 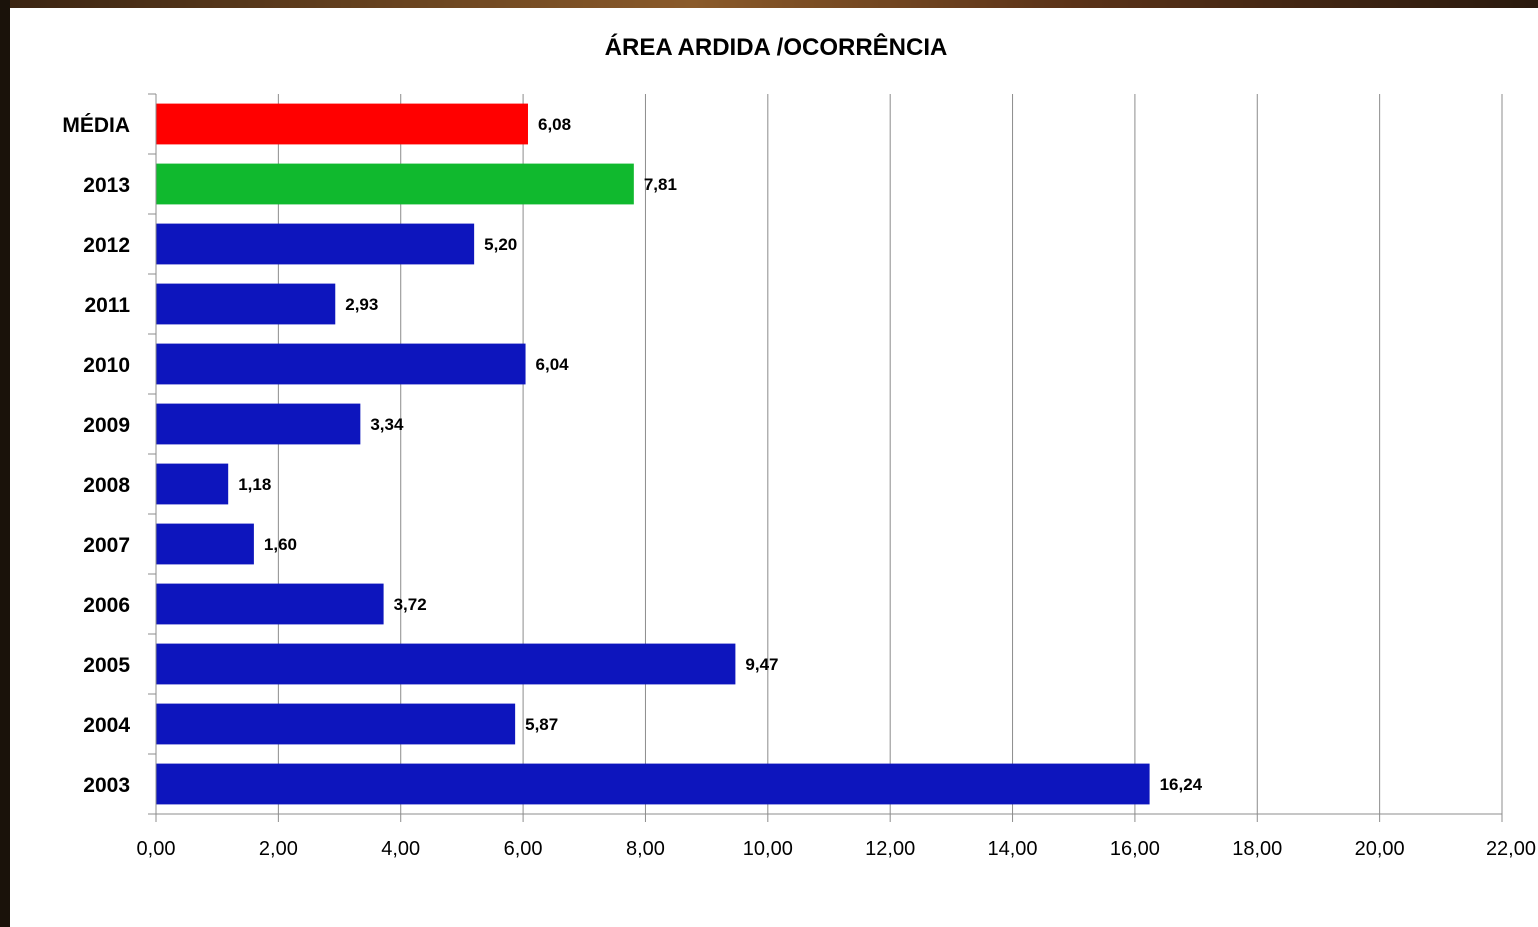 I want to click on category-label: MÉDIA, so click(x=96, y=125).